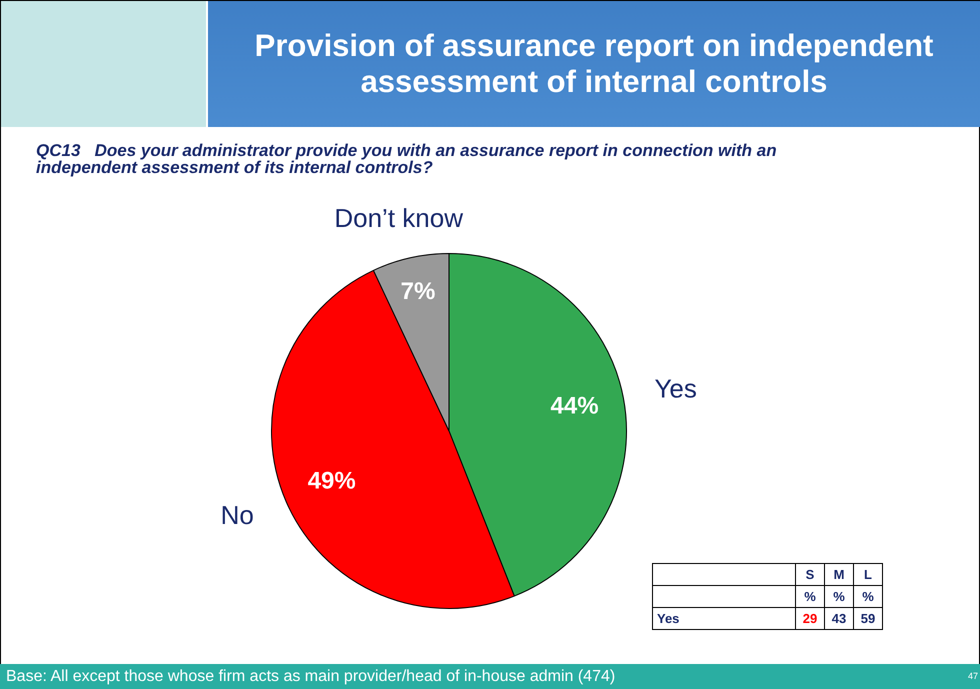 Image resolution: width=980 pixels, height=689 pixels. I want to click on category-label: M, so click(839, 575).